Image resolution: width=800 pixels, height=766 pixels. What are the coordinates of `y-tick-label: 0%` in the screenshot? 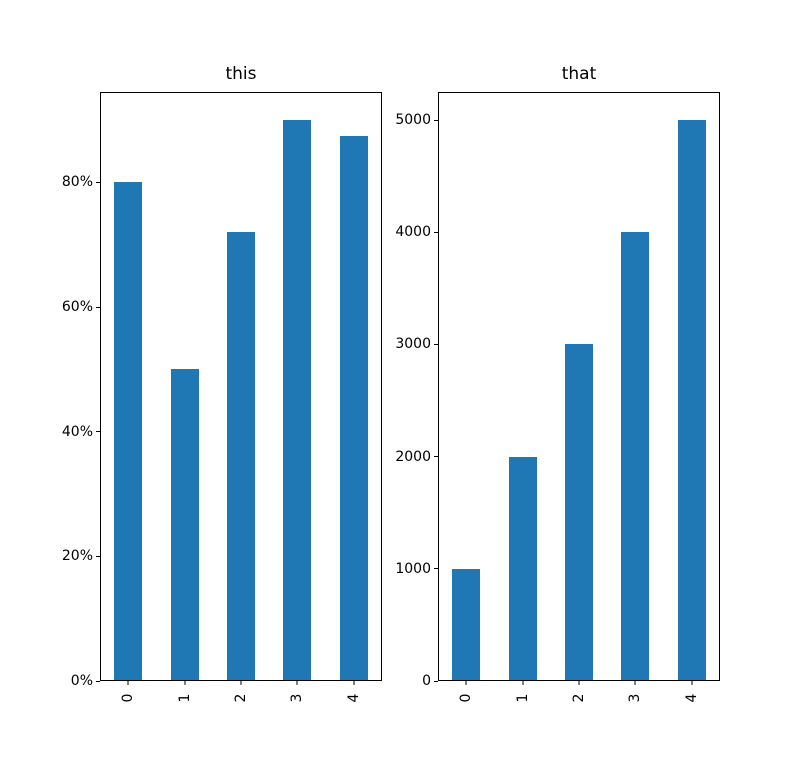 It's located at (81, 681).